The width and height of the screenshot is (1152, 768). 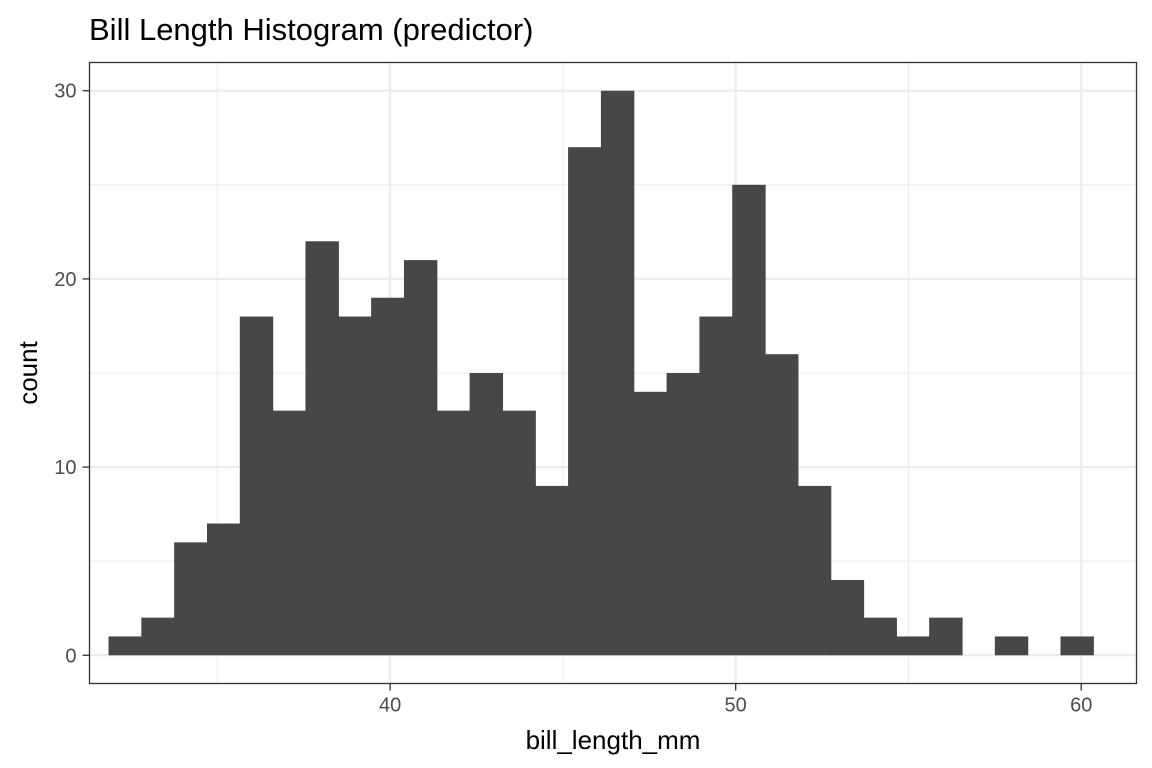 What do you see at coordinates (613, 740) in the screenshot?
I see `x-axis-title: bill_length_mm` at bounding box center [613, 740].